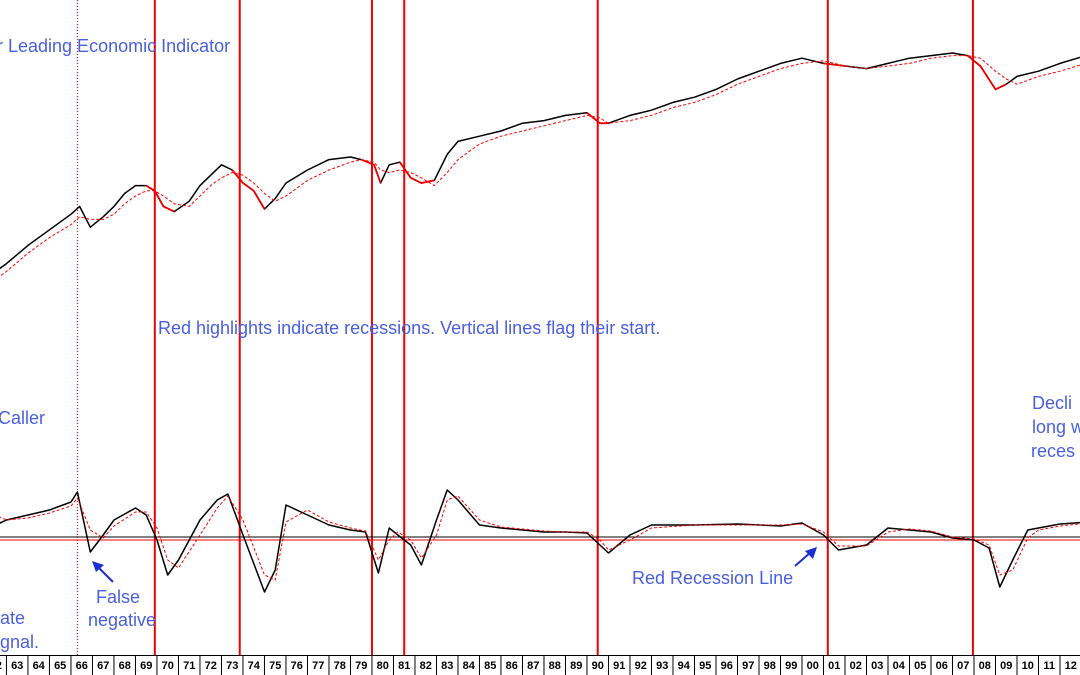  Describe the element at coordinates (118, 597) in the screenshot. I see `annotation: False` at that location.